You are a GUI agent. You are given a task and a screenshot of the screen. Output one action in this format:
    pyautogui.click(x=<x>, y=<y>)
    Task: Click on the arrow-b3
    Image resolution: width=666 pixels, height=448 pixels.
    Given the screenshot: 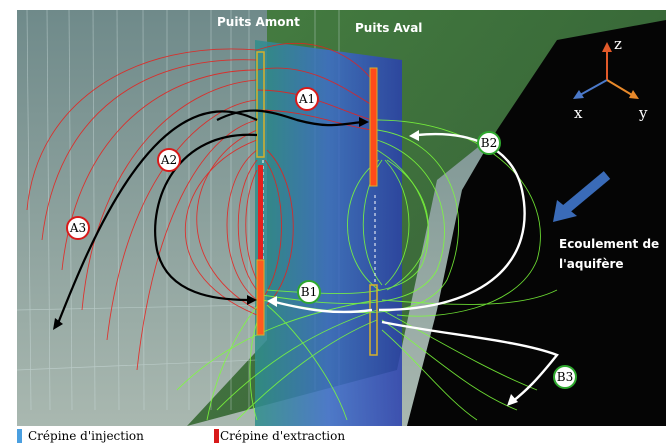 What is the action you would take?
    pyautogui.click(x=470, y=361)
    